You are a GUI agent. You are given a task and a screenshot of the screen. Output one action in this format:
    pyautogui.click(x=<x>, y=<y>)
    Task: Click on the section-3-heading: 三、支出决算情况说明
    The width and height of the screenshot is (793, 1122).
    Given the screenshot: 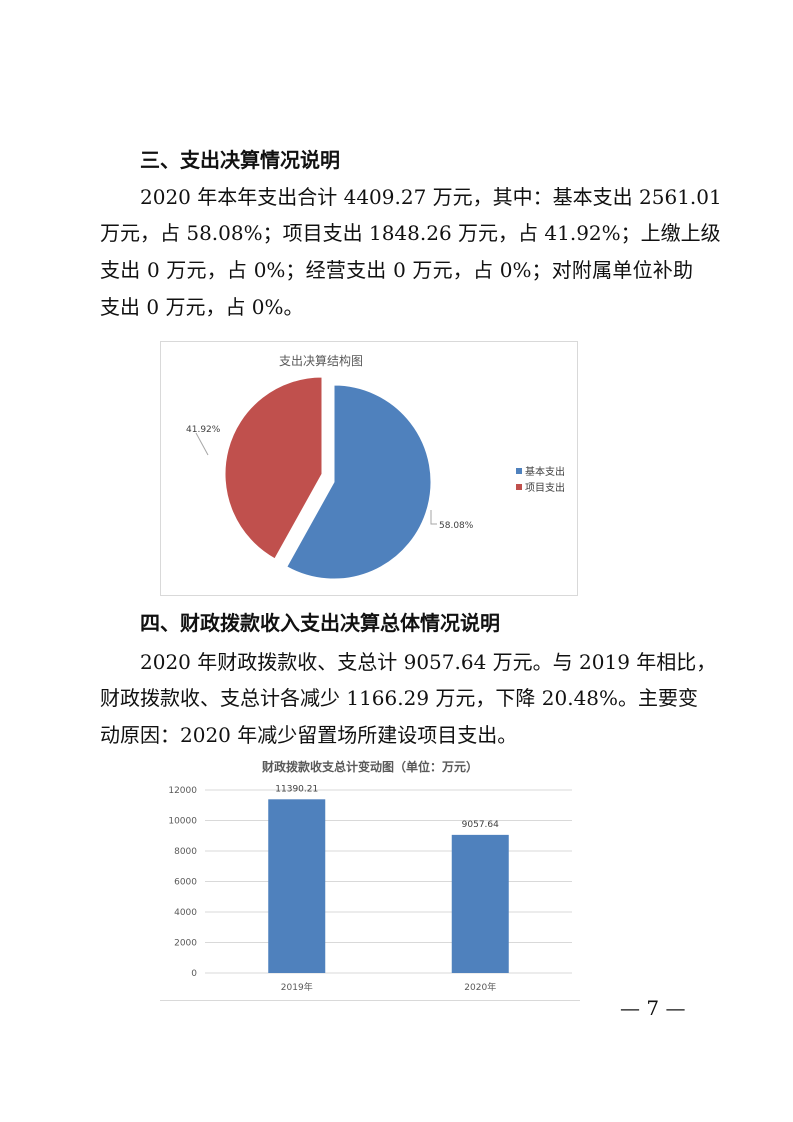 What is the action you would take?
    pyautogui.click(x=240, y=160)
    